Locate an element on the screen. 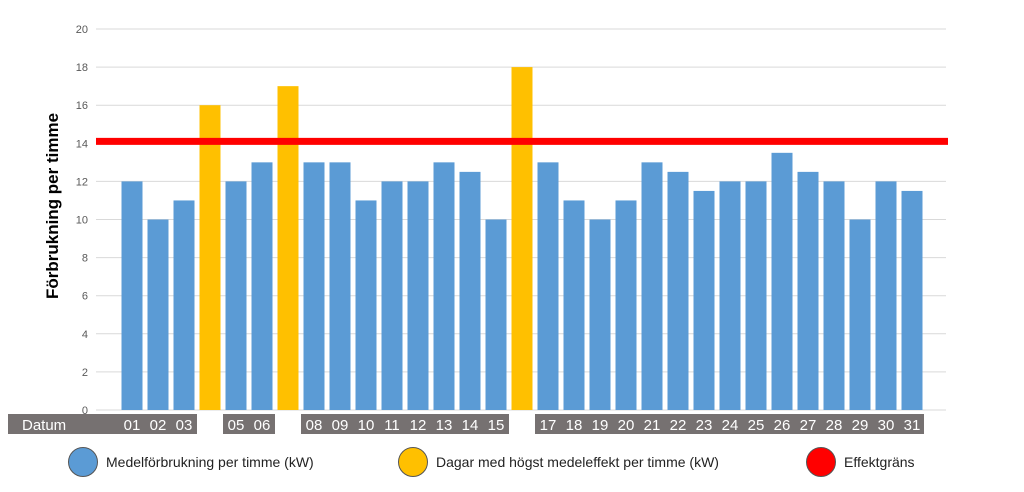 This screenshot has width=1024, height=492. x-tick-label: 06 is located at coordinates (262, 425).